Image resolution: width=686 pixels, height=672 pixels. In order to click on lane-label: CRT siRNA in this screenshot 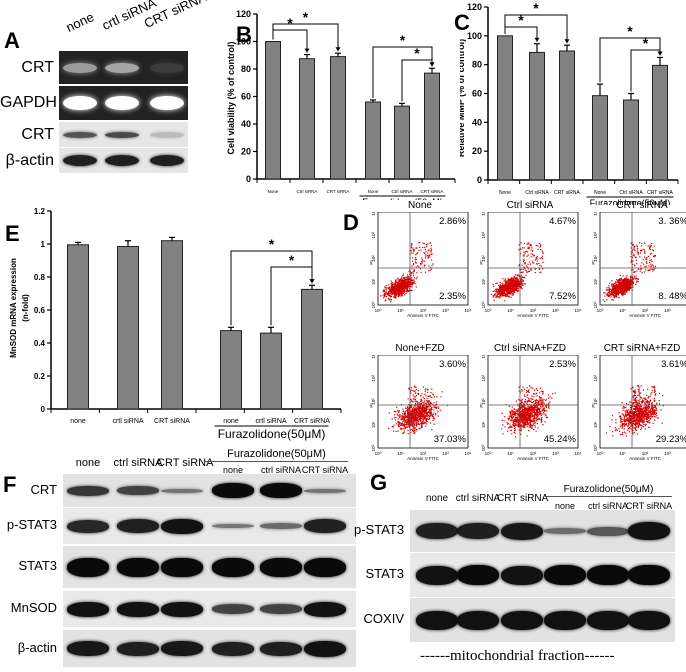, I will do `click(523, 498)`.